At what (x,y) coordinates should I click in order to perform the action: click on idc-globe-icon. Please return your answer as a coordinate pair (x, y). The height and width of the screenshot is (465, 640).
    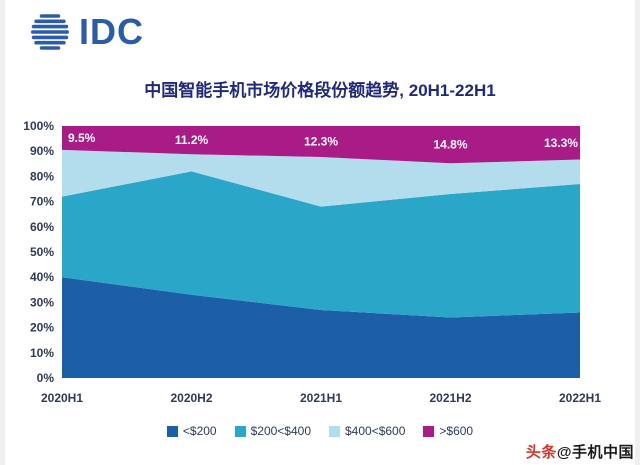
    Looking at the image, I should click on (50, 32).